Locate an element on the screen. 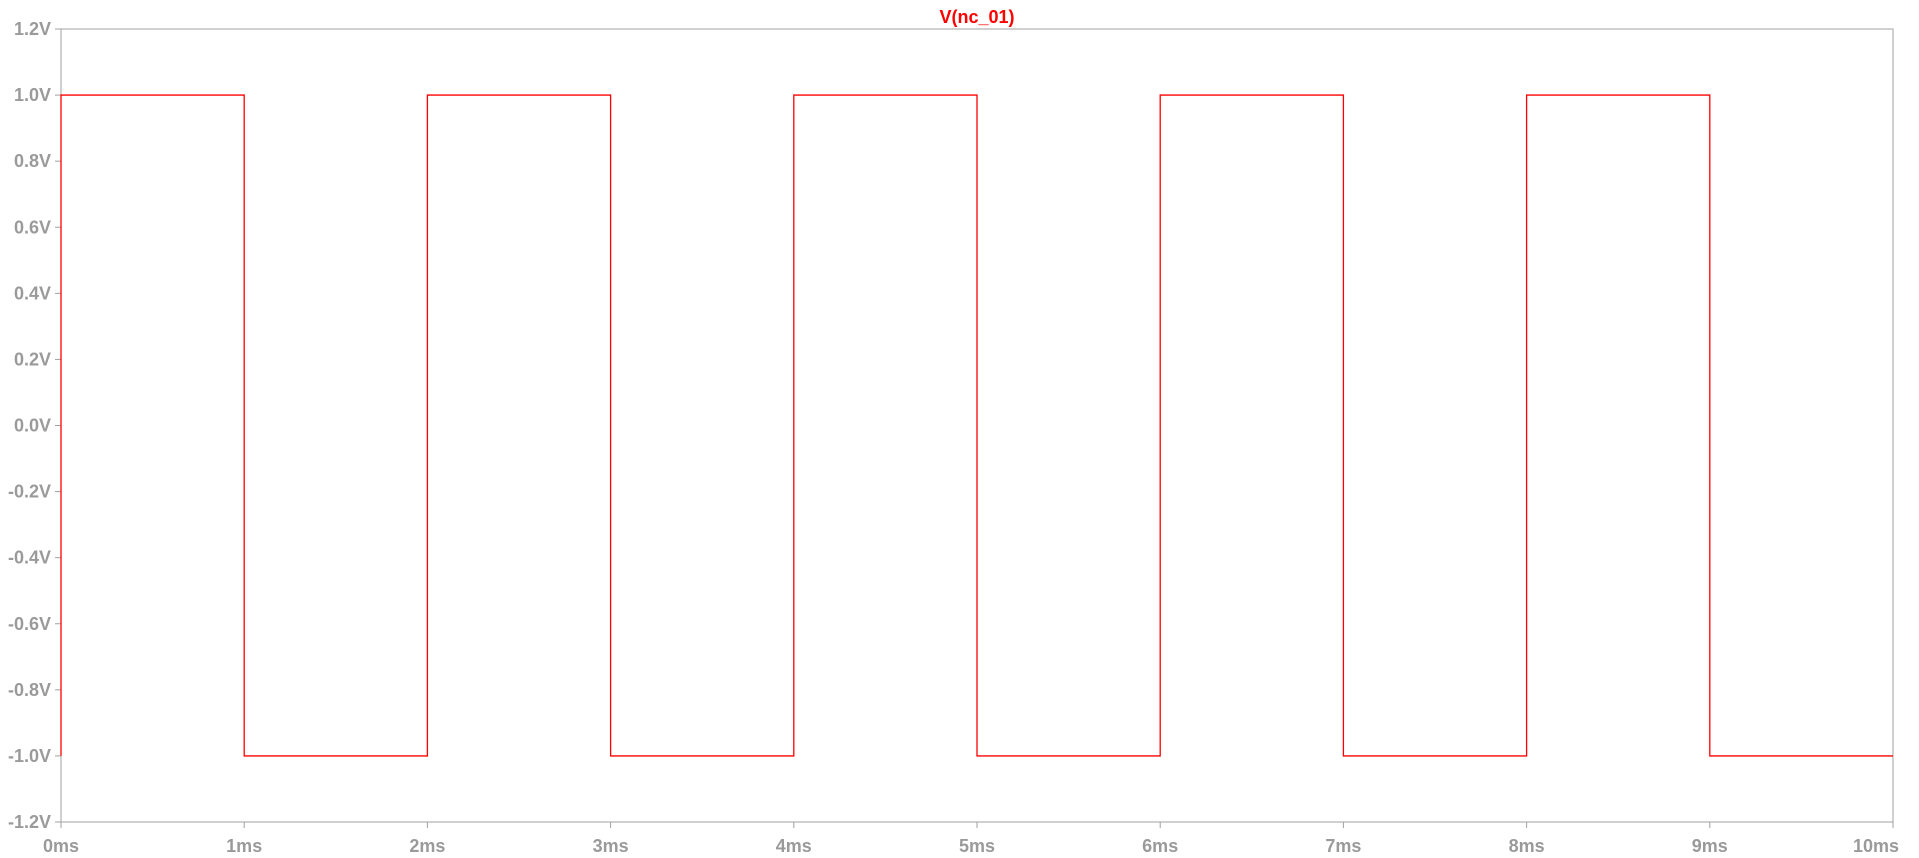 The image size is (1919, 858). y-tick-label: -0.8V is located at coordinates (29, 690).